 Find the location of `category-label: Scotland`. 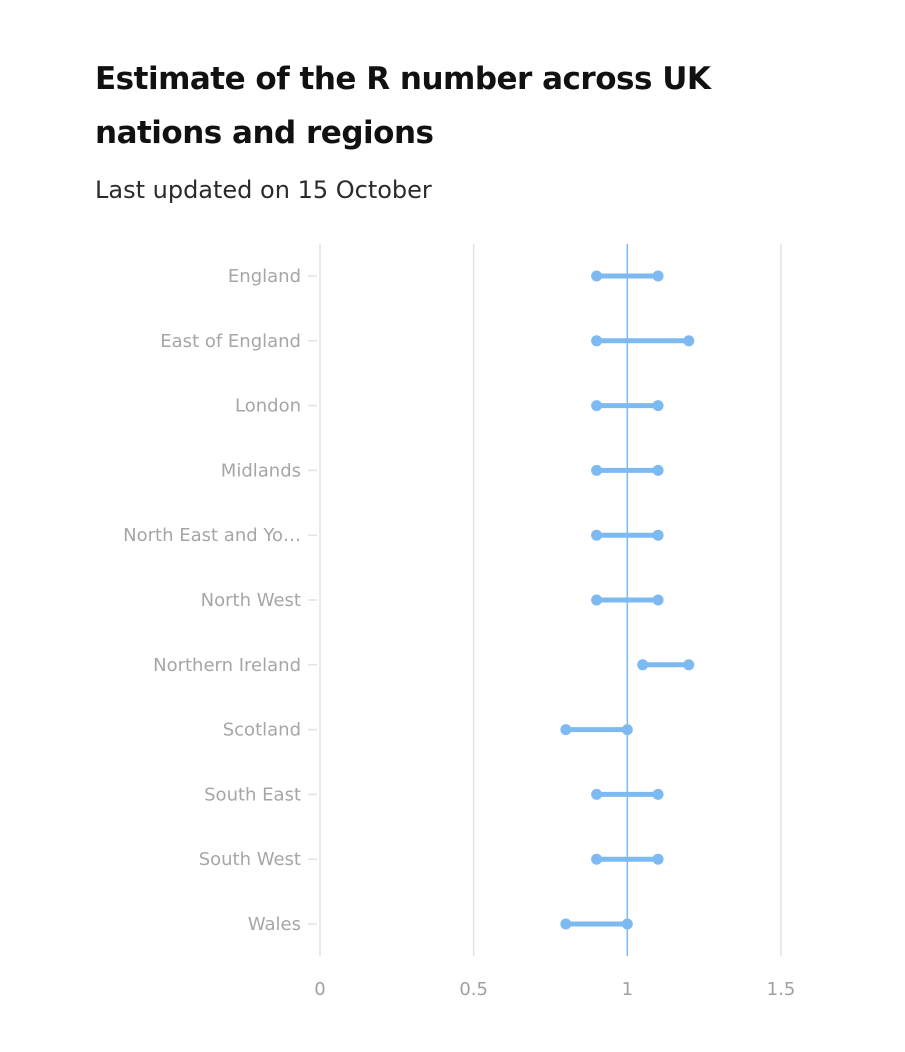

category-label: Scotland is located at coordinates (262, 730).